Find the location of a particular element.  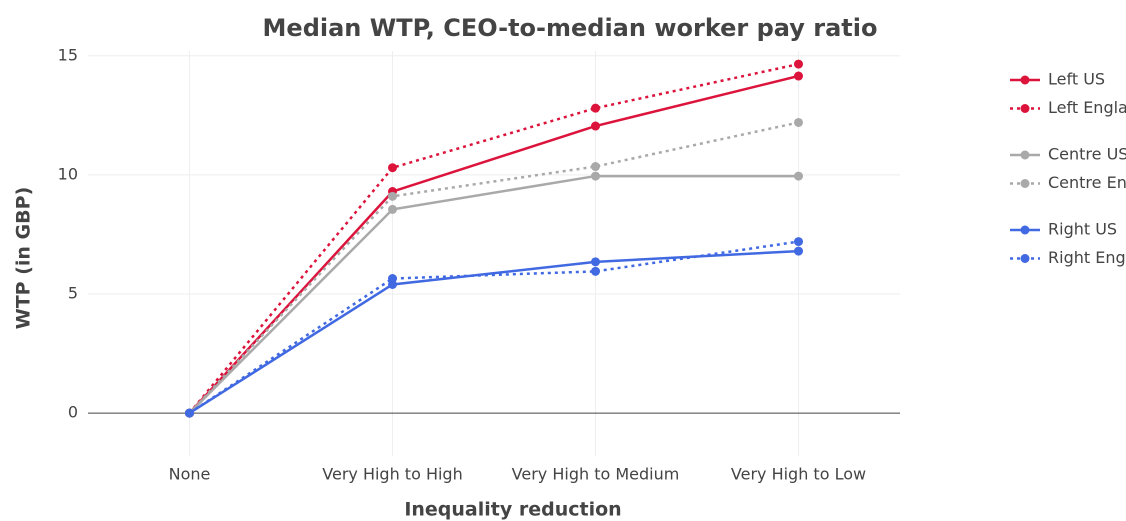

x-tick-label: Very High to High is located at coordinates (392, 474).